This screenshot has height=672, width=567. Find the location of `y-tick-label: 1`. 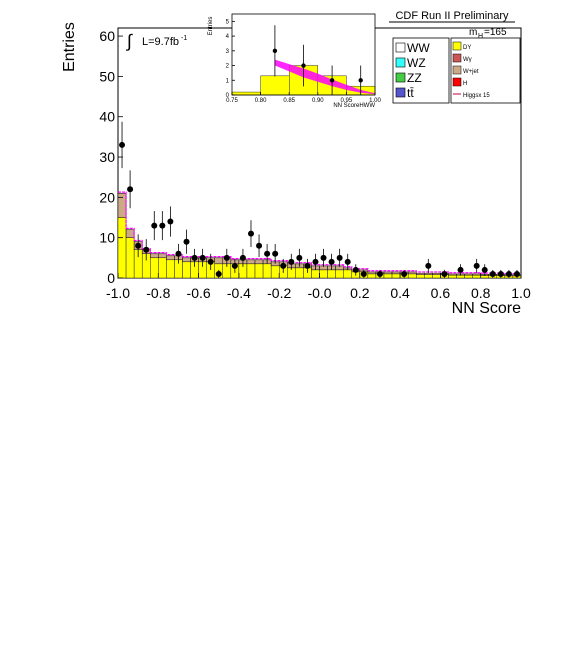

y-tick-label: 1 is located at coordinates (228, 81).